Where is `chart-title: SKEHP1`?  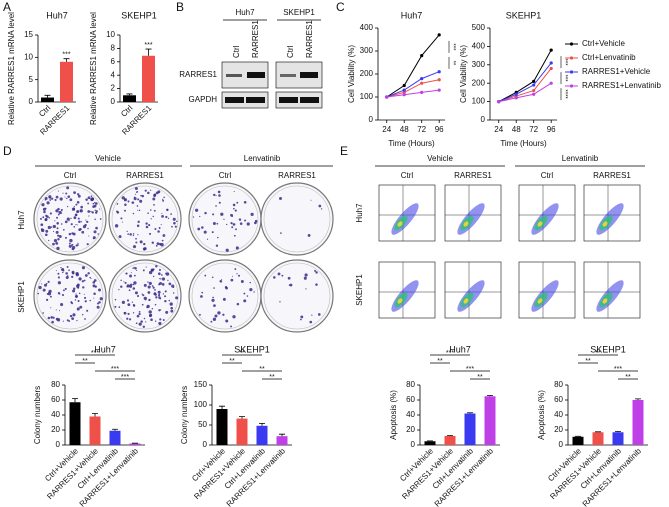
chart-title: SKEHP1 is located at coordinates (608, 349).